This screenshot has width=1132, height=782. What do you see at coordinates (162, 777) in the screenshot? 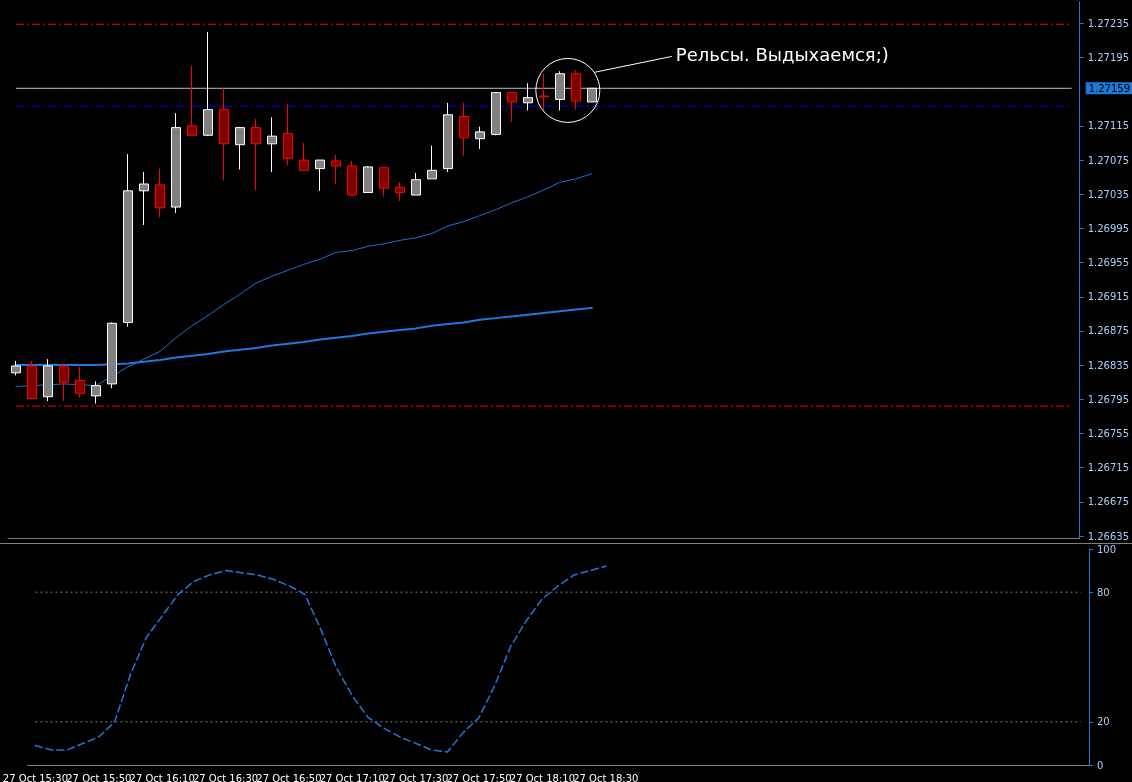
I see `x-tick-label: 27 Oct 16:10` at bounding box center [162, 777].